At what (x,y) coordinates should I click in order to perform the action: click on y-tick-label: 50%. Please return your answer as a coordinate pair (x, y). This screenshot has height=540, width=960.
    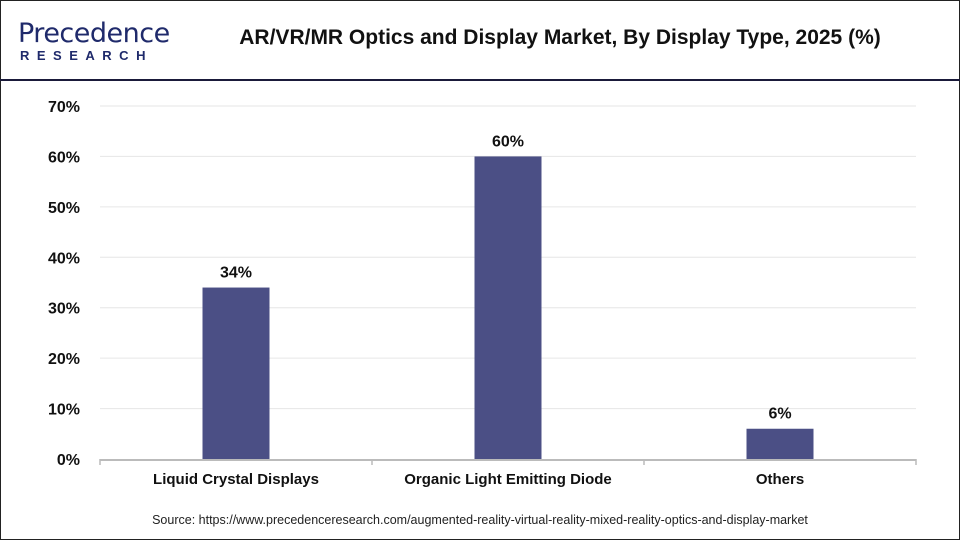
    Looking at the image, I should click on (64, 208).